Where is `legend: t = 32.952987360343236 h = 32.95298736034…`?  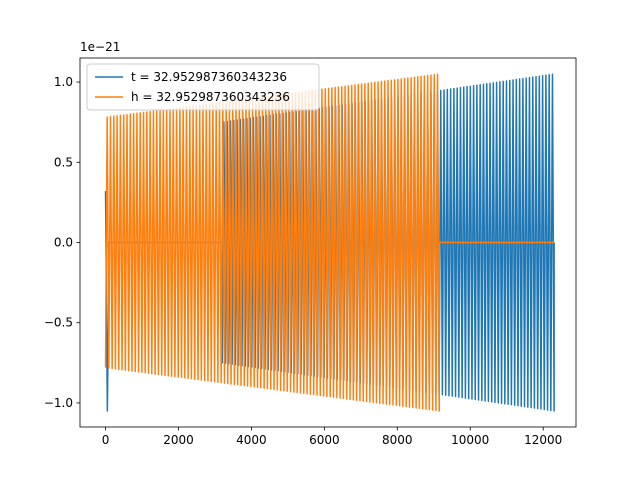 legend: t = 32.952987360343236 h = 32.95298736034… is located at coordinates (203, 87).